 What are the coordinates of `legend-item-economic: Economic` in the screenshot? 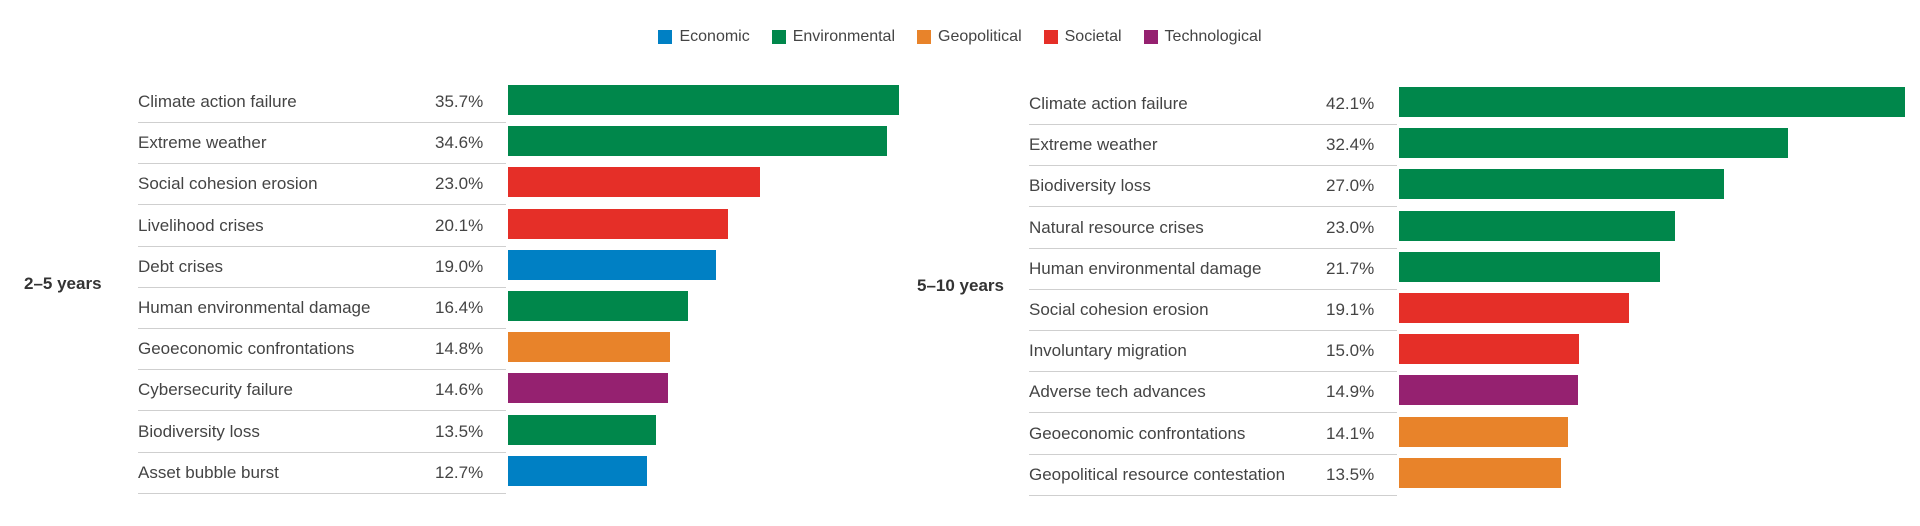 It's located at (704, 37).